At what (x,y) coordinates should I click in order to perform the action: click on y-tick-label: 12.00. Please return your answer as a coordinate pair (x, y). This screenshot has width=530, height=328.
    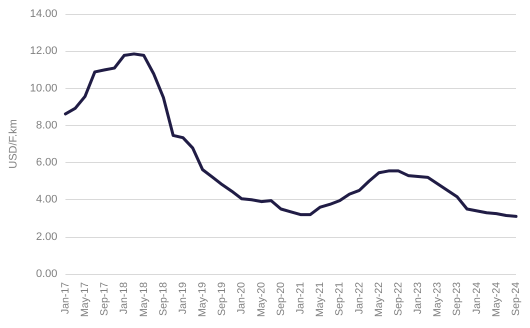
    Looking at the image, I should click on (44, 51).